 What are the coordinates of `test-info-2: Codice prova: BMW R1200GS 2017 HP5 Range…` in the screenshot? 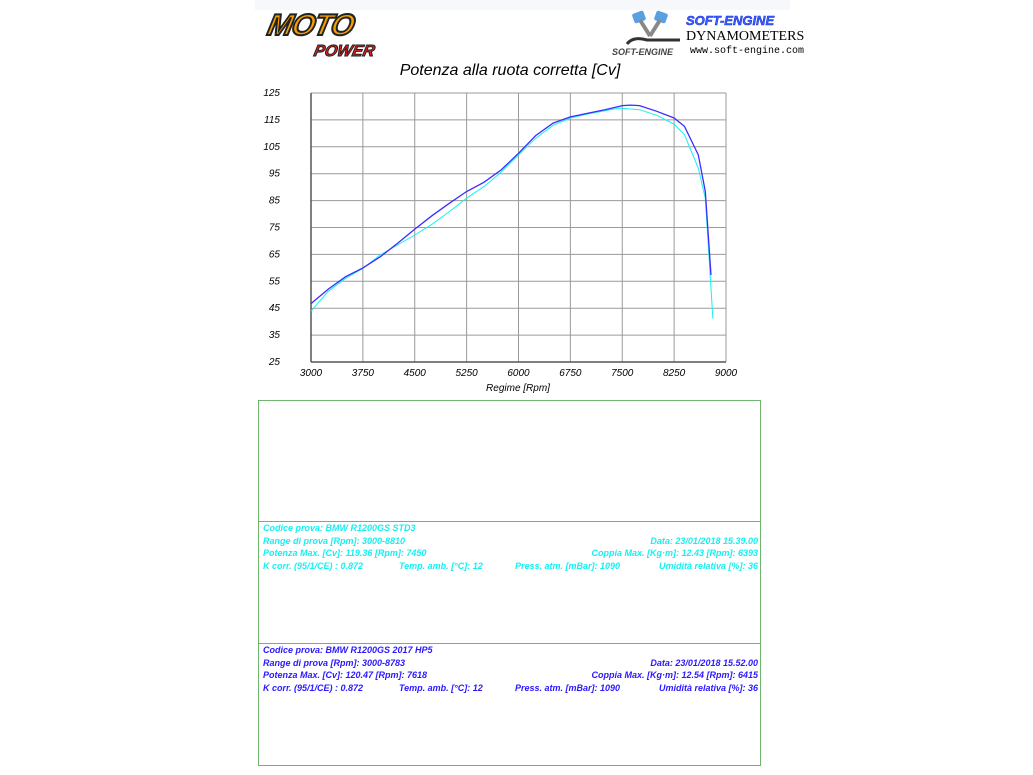 It's located at (510, 669).